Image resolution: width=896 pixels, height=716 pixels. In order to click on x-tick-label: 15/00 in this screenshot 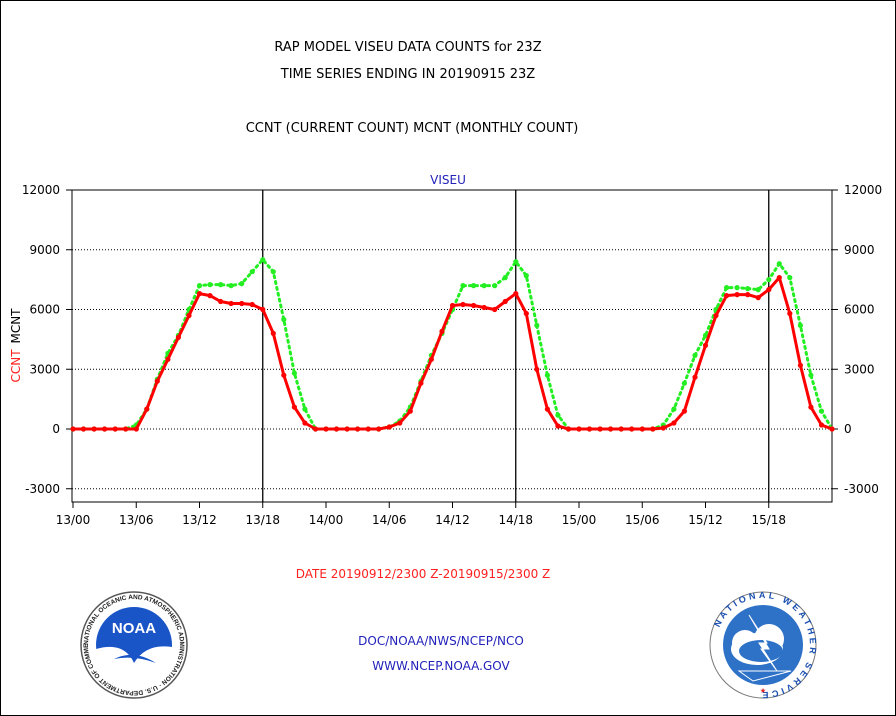, I will do `click(579, 520)`.